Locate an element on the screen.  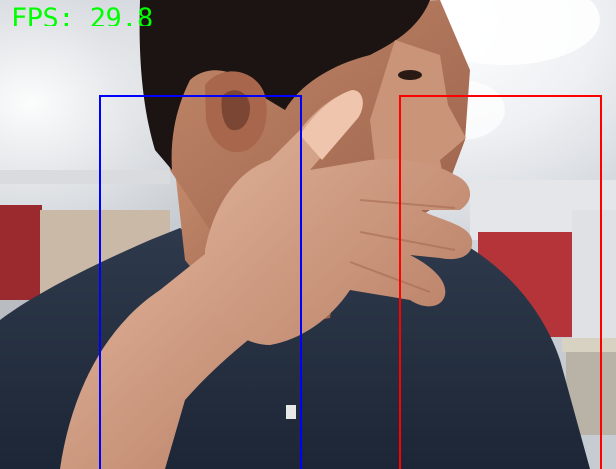
finger-shading is located at coordinates (402, 246).